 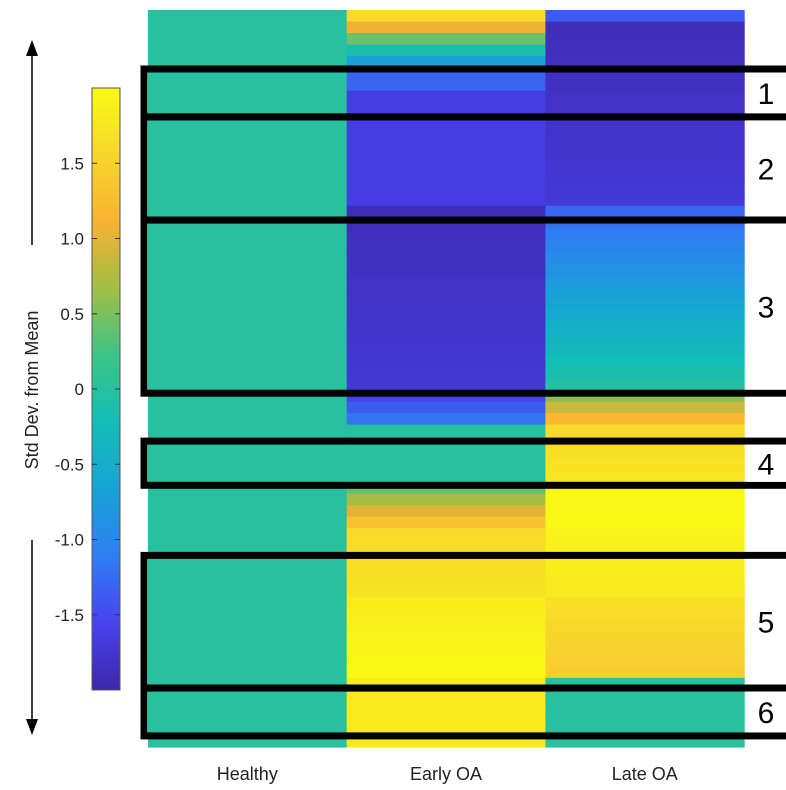 I want to click on colorbar: 1.5 1.0 0.5 0 -0.5 -1.0 -1.5, so click(x=88, y=389).